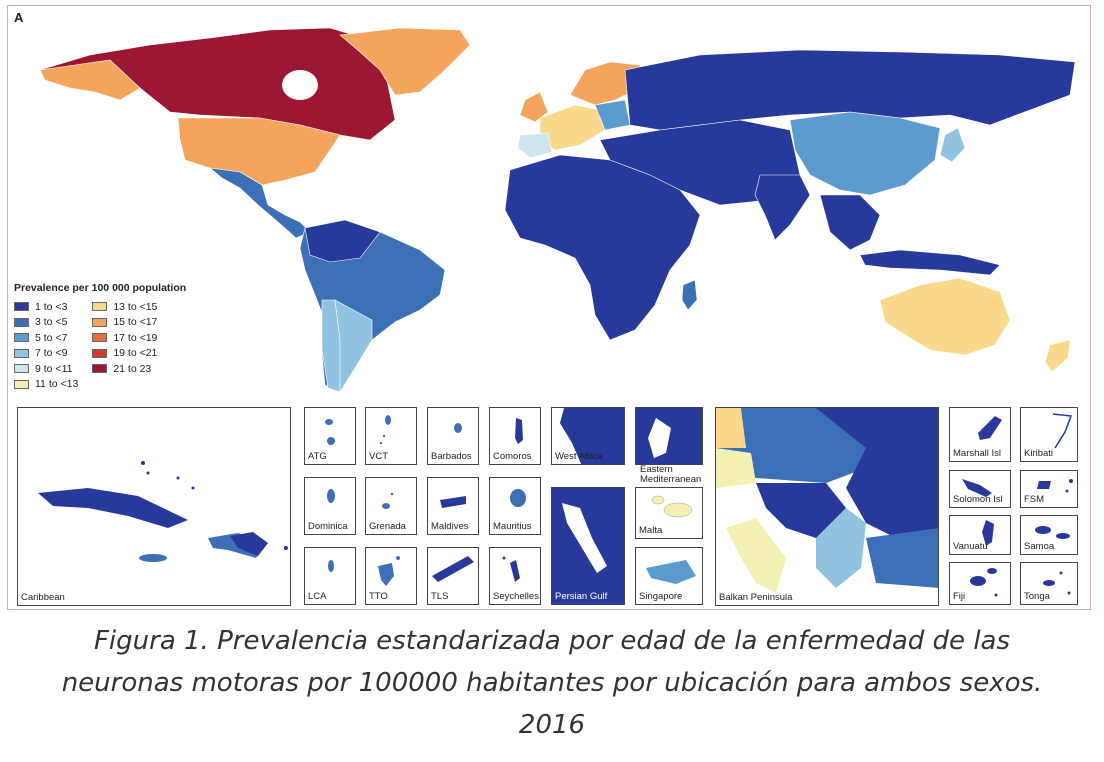 The image size is (1104, 762). What do you see at coordinates (135, 353) in the screenshot?
I see `legend-label: 19 to <21` at bounding box center [135, 353].